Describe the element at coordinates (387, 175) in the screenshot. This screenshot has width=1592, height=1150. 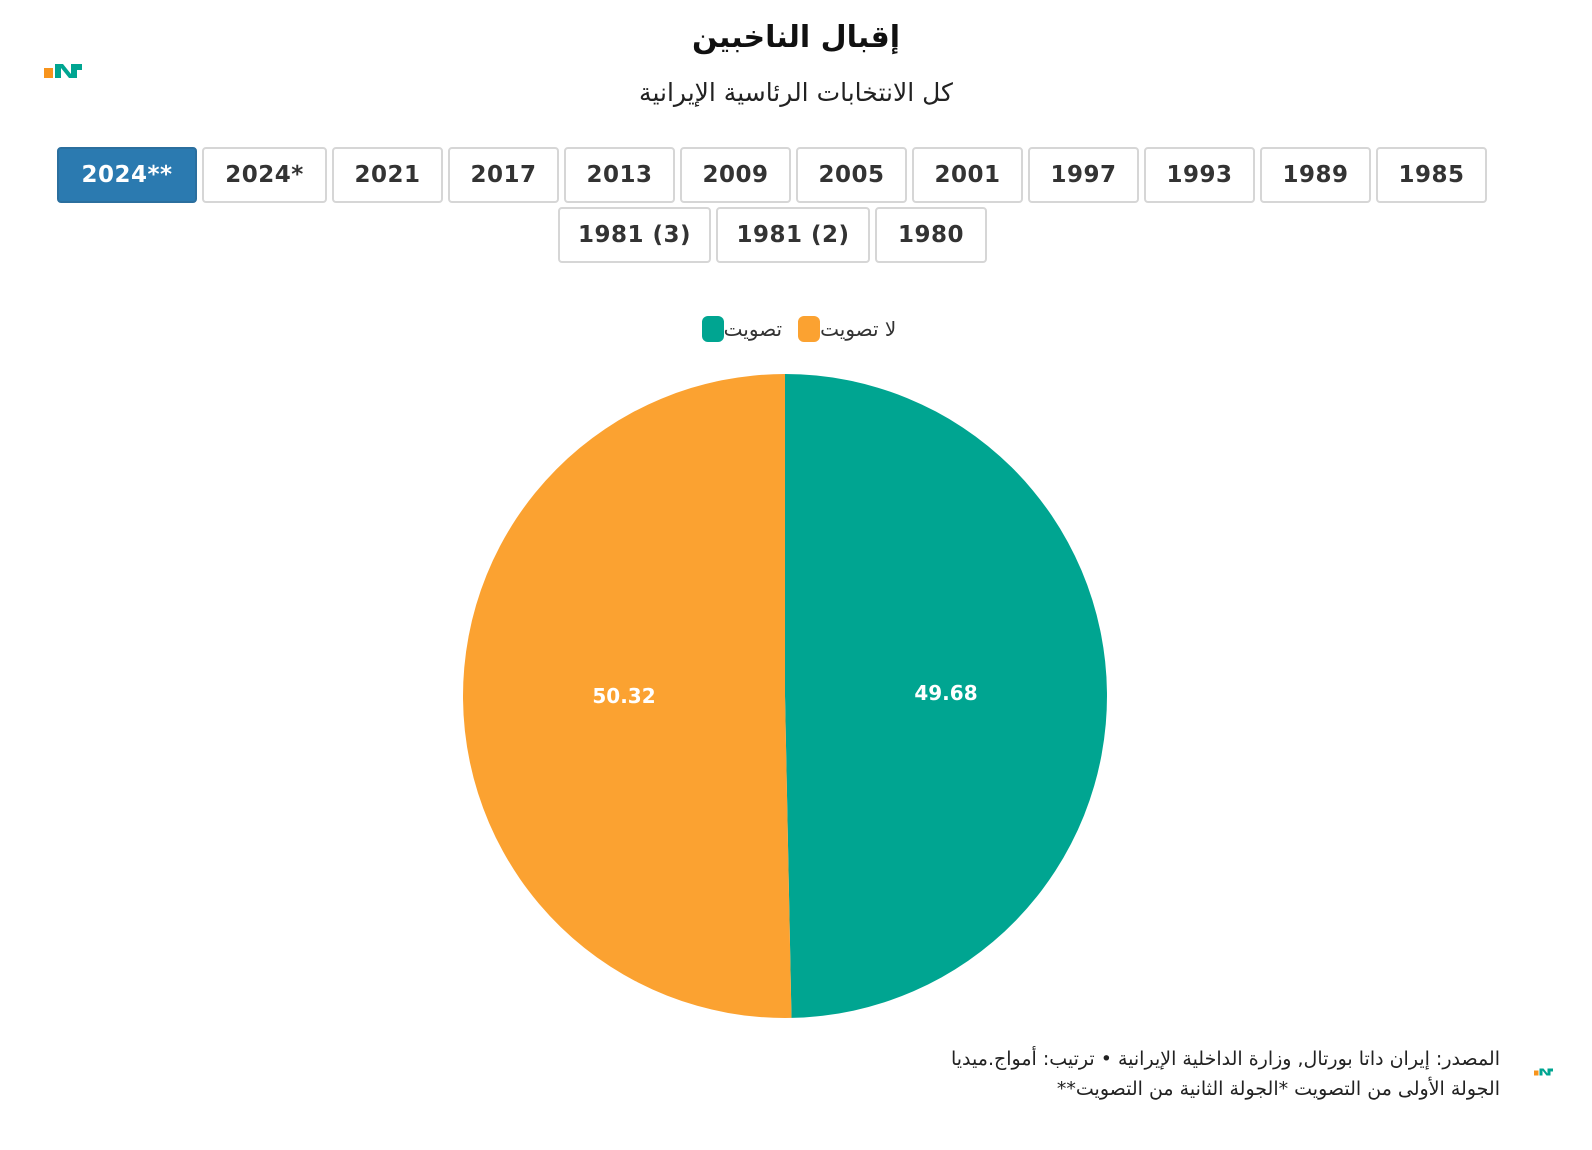
I see `tab-2021: 2021` at that location.